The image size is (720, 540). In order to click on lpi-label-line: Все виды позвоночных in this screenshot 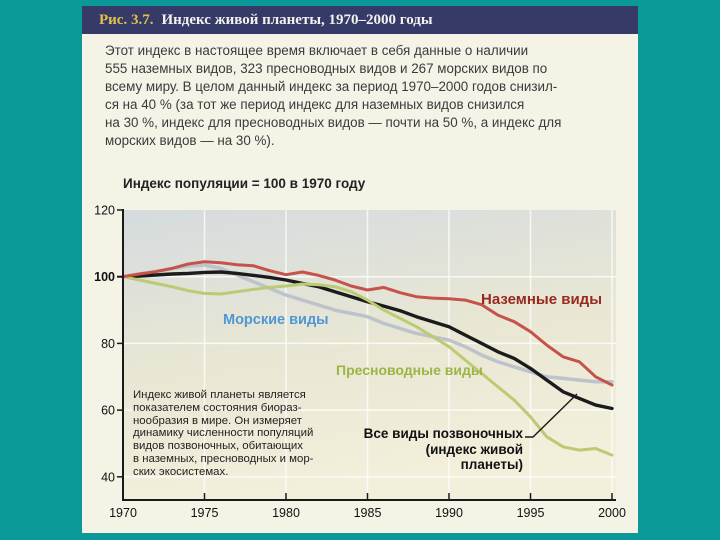, I will do `click(443, 433)`.